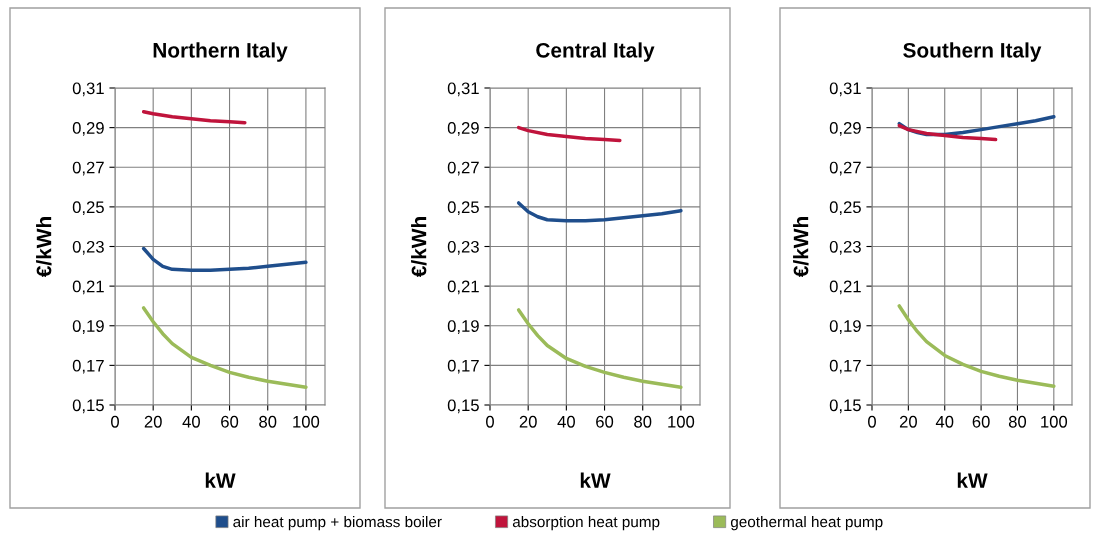  What do you see at coordinates (806, 523) in the screenshot?
I see `legend-label: geothermal heat pump` at bounding box center [806, 523].